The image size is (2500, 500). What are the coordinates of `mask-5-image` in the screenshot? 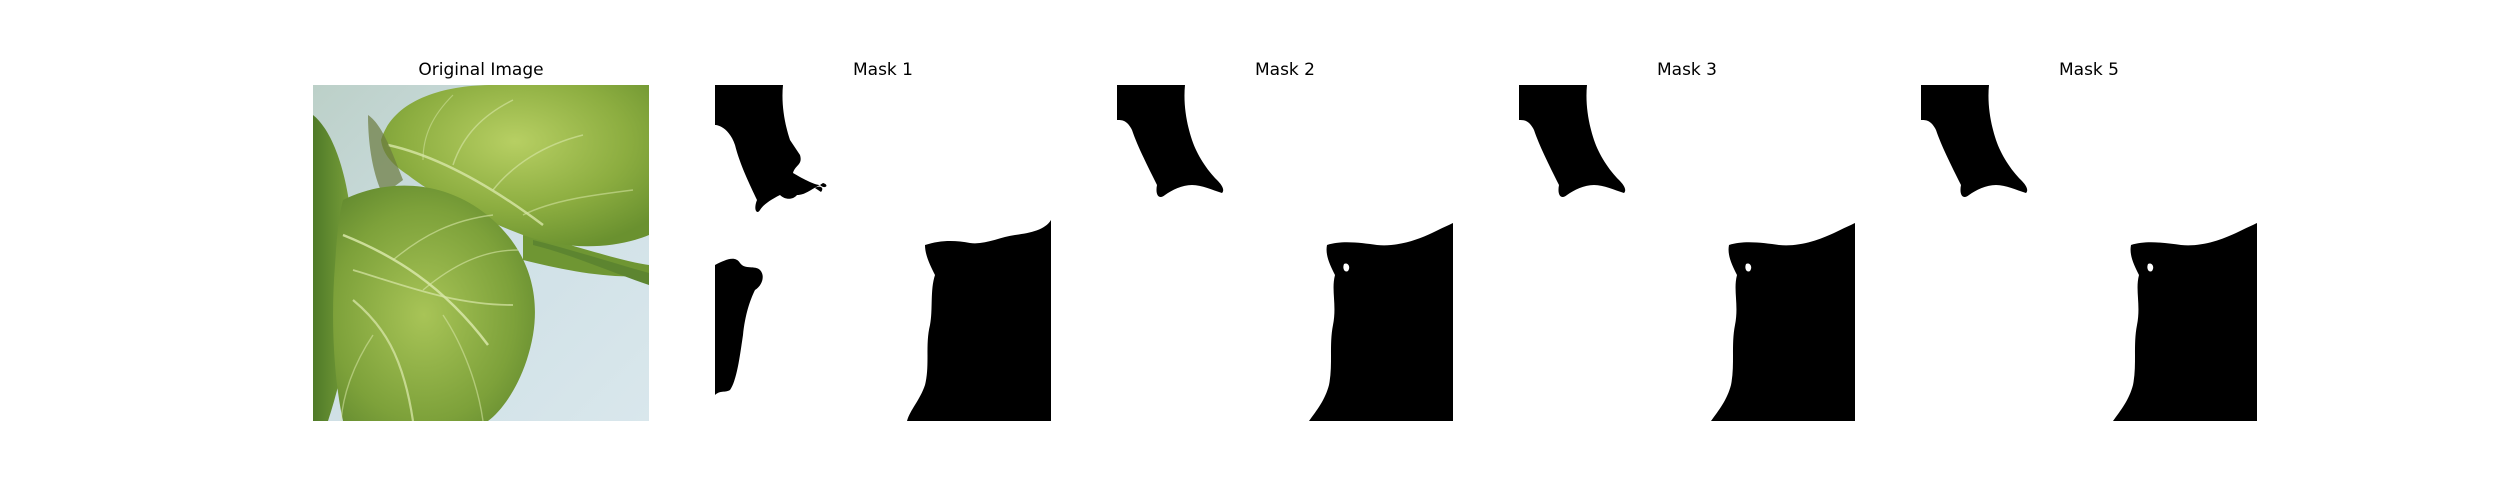 It's located at (2089, 253).